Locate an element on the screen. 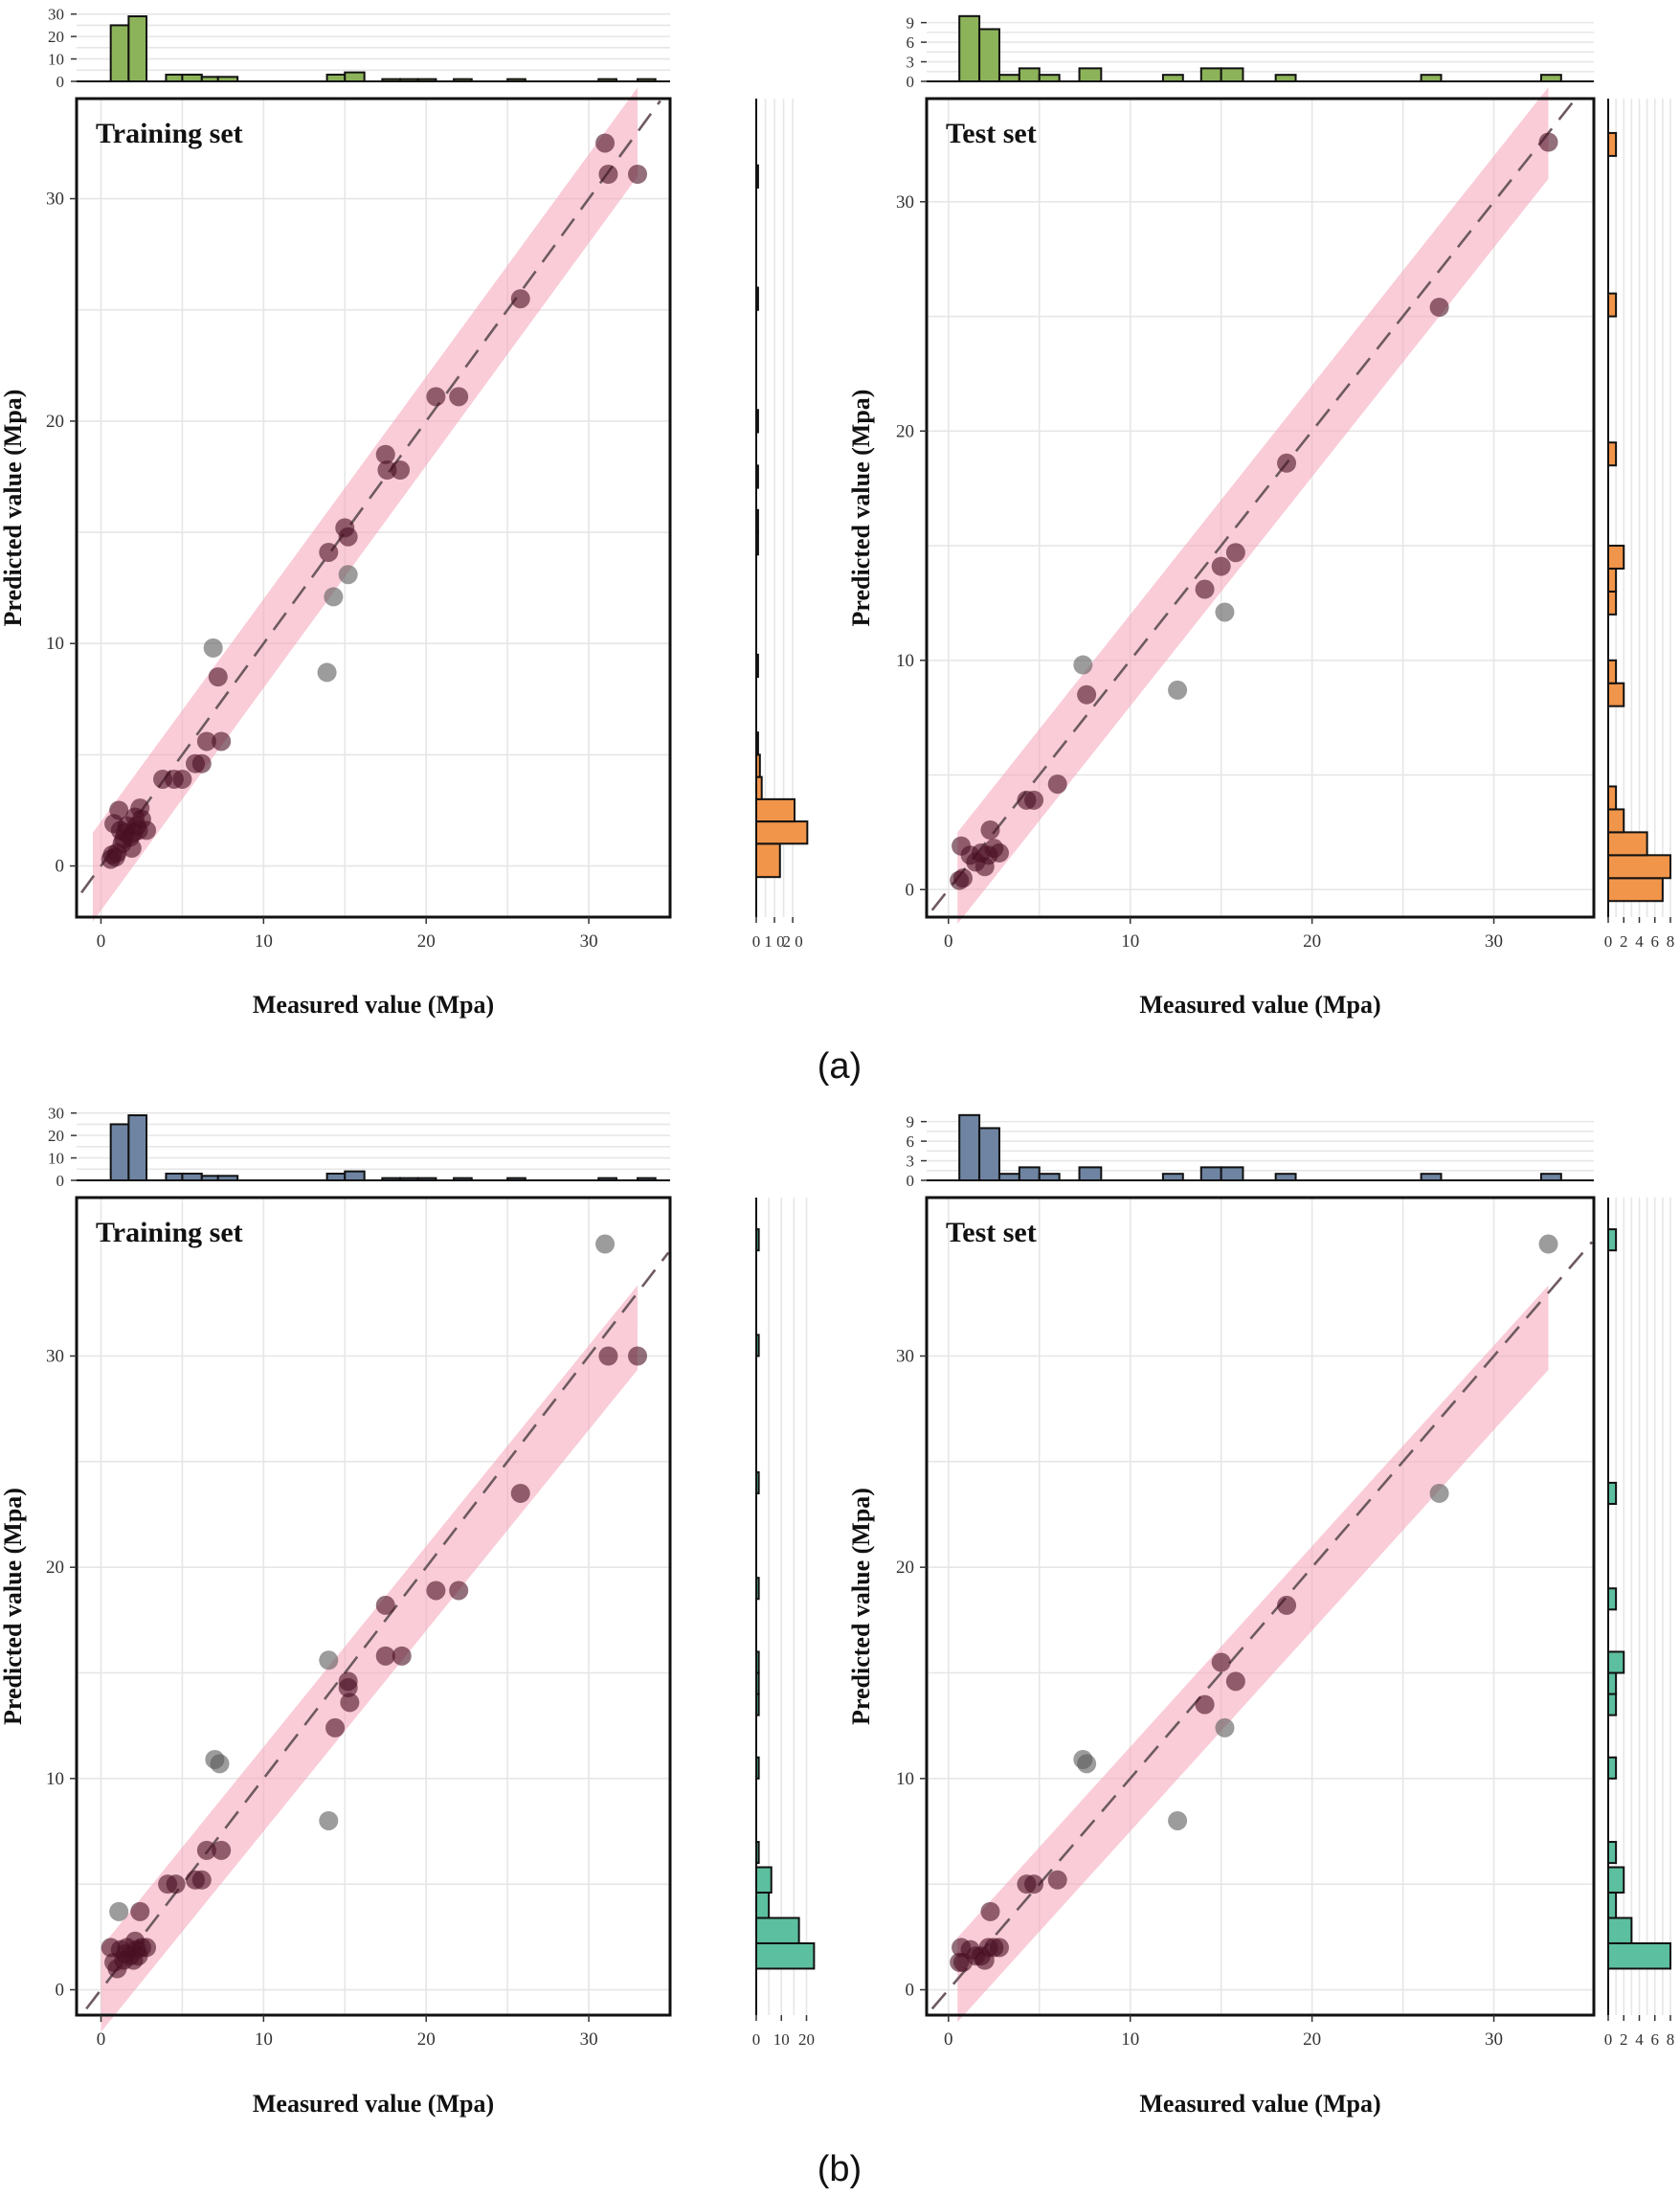  top-histogram: 0 10 20 30 is located at coordinates (359, 48).